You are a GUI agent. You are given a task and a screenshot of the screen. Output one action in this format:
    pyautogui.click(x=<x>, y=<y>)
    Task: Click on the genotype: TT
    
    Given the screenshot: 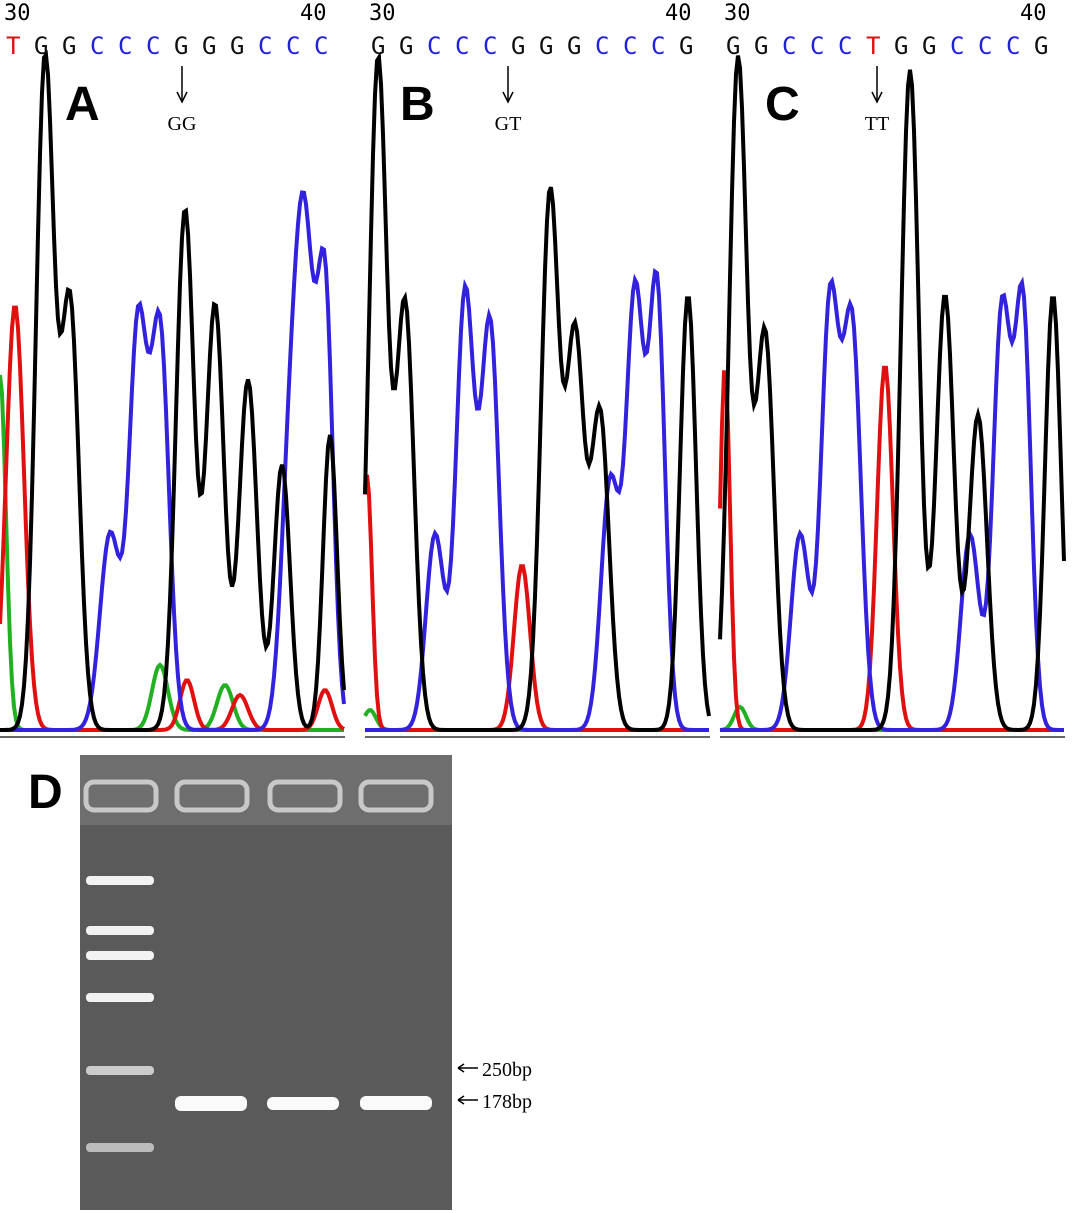 What is the action you would take?
    pyautogui.click(x=877, y=124)
    